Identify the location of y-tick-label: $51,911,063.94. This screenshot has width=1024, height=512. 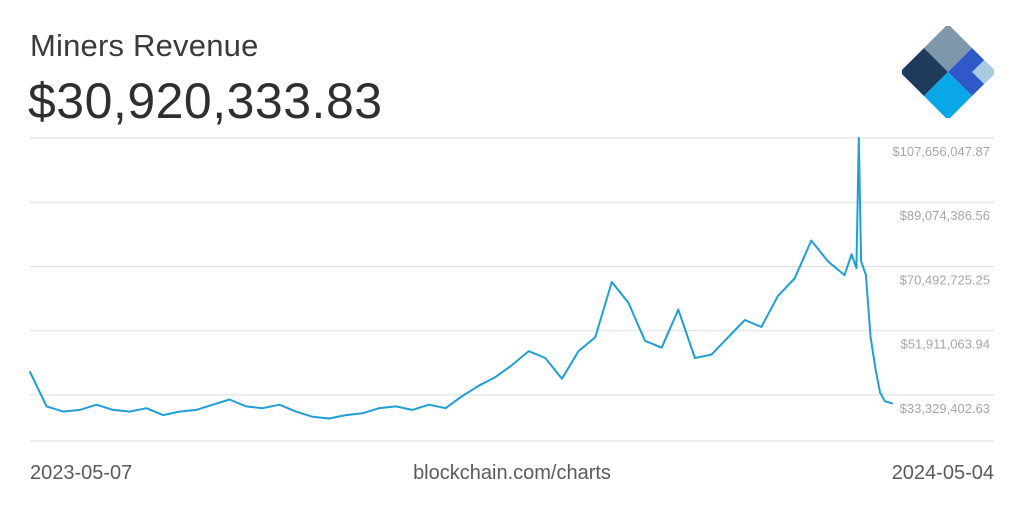
(945, 344).